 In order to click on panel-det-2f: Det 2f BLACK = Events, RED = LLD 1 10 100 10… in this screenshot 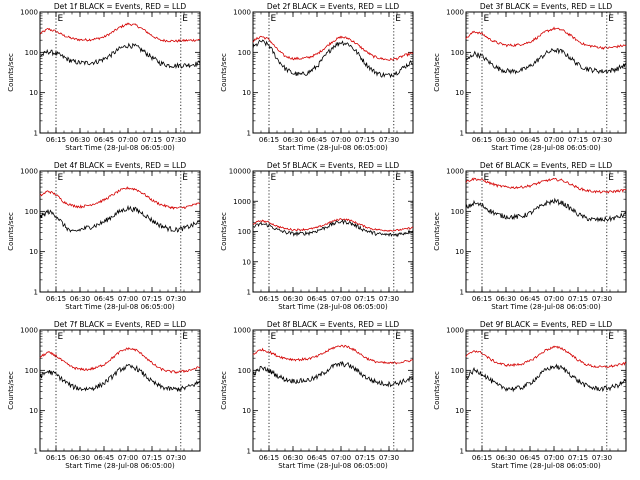, I will do `click(317, 77)`.